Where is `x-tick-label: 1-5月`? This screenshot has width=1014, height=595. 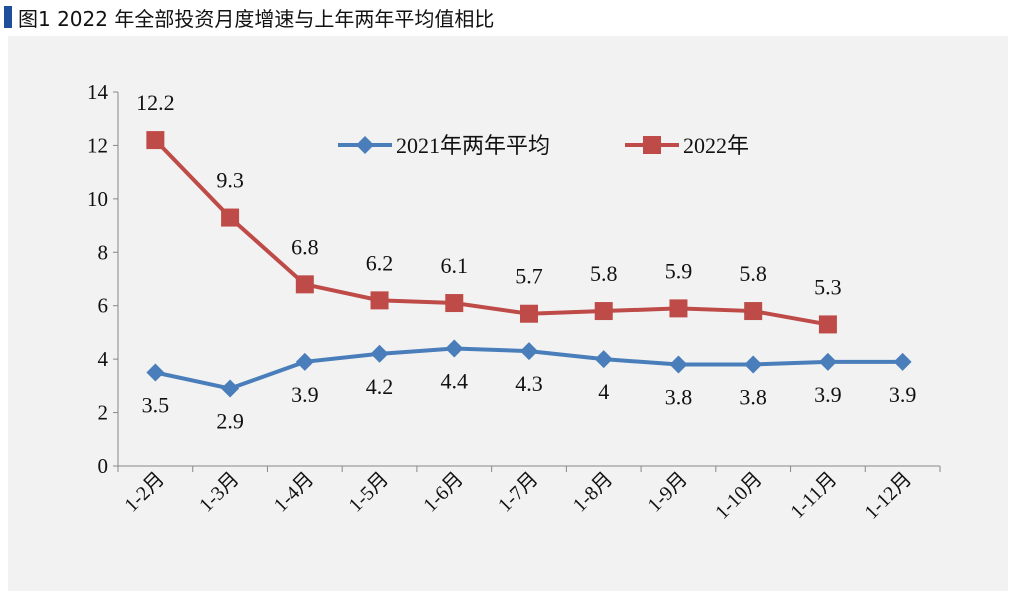
x-tick-label: 1-5月 is located at coordinates (369, 492).